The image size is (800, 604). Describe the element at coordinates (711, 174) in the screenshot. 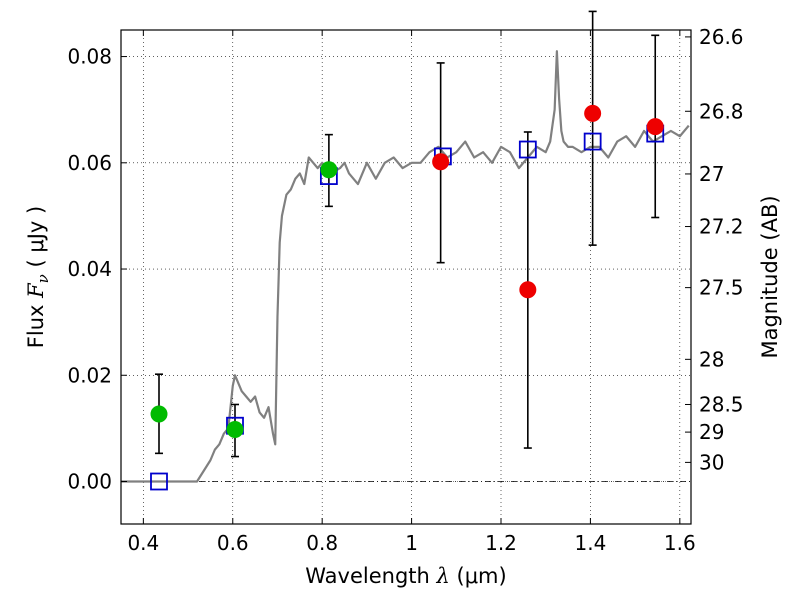

I see `right-tick-label: 27` at that location.